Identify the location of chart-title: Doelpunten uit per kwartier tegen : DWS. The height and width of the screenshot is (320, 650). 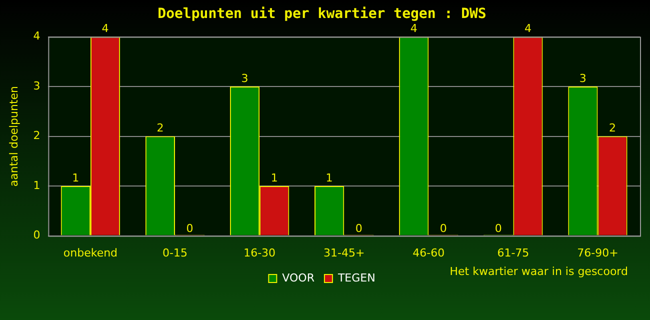
(322, 14).